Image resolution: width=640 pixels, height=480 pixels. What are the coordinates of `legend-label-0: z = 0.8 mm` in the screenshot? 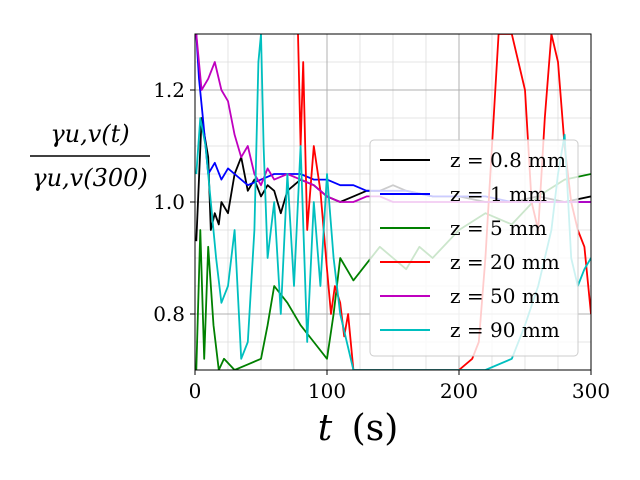 It's located at (508, 160).